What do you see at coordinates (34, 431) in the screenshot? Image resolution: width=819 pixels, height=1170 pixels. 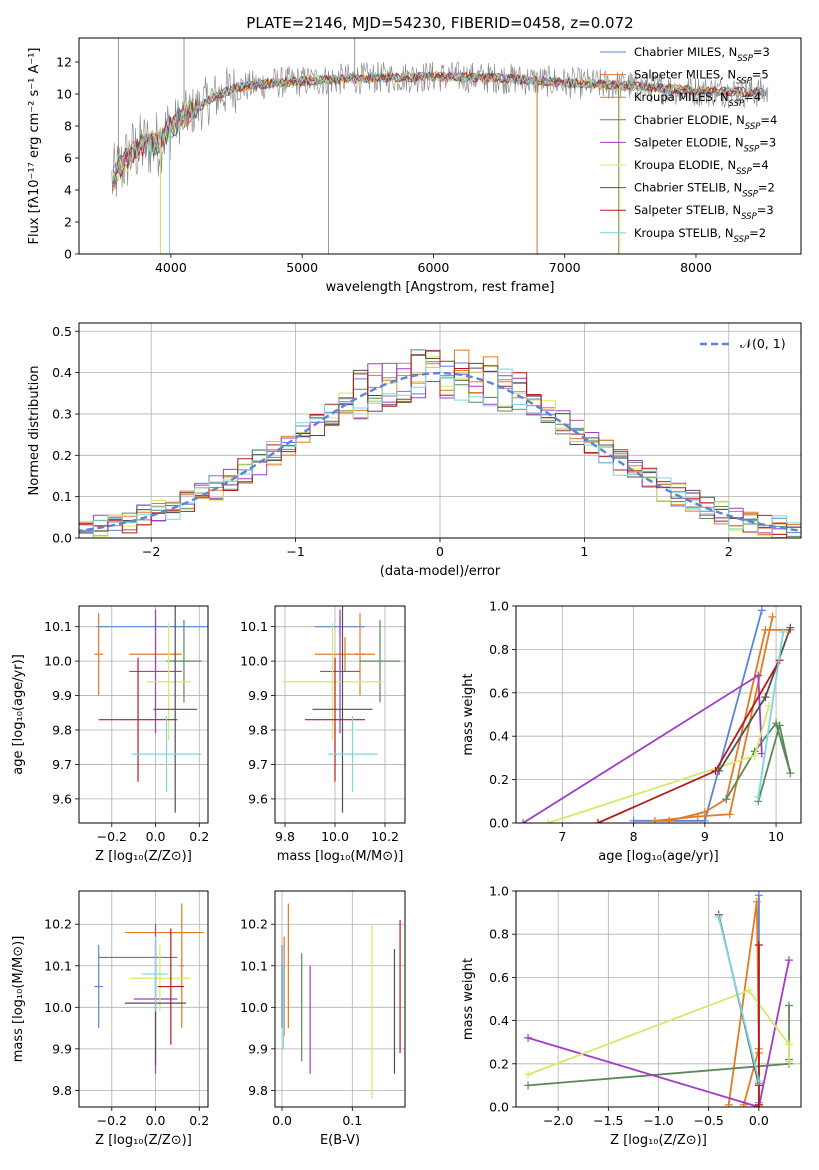 I see `y-axis-label: Normed distribution` at bounding box center [34, 431].